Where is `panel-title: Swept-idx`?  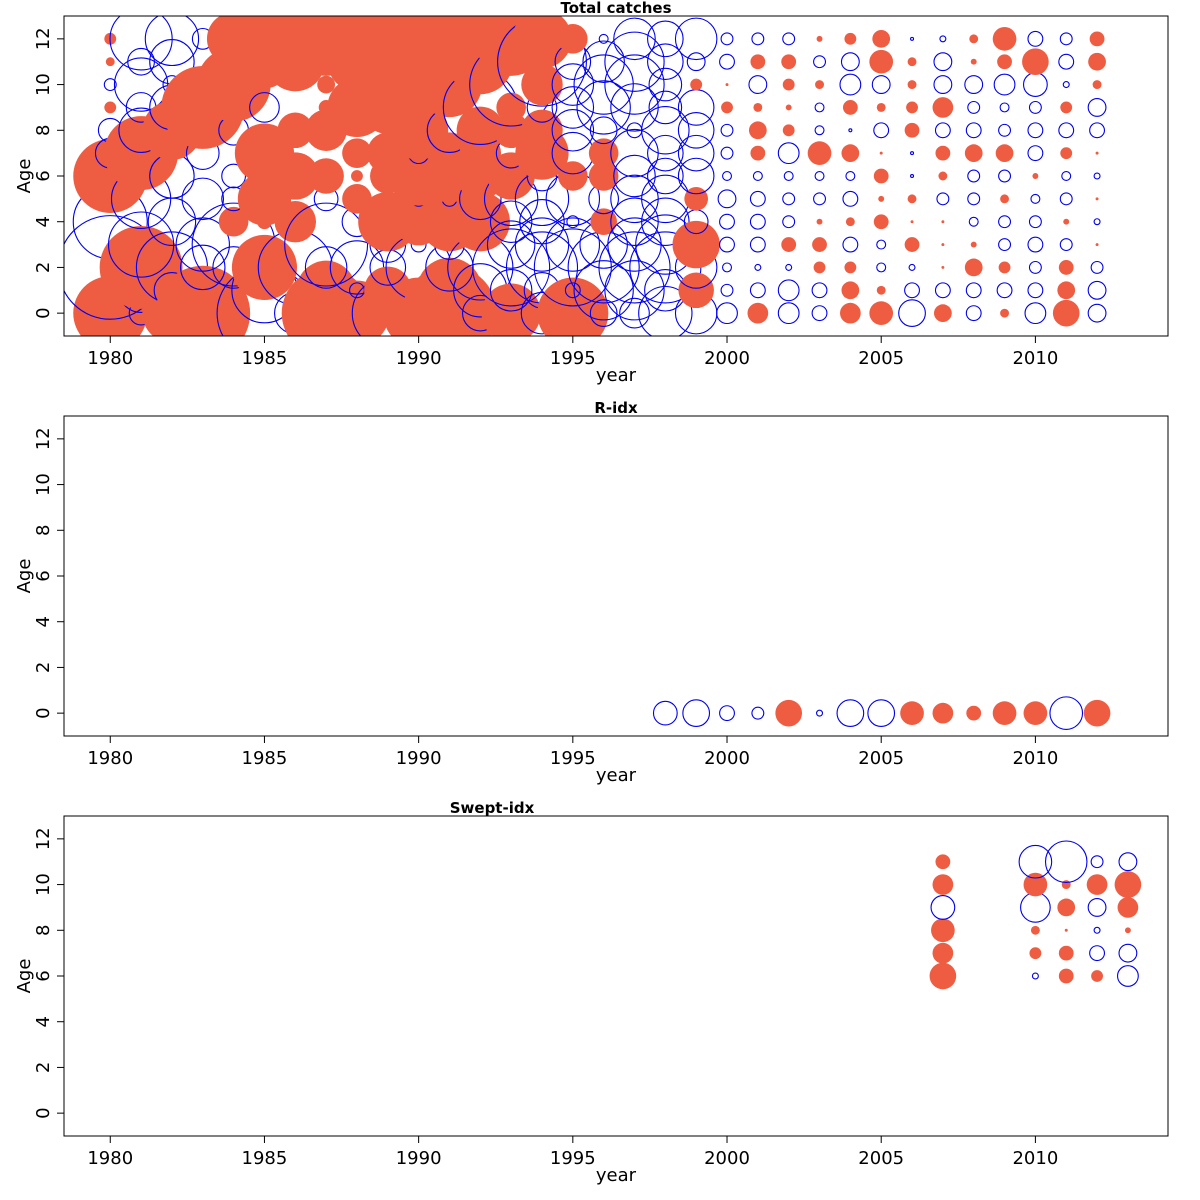
panel-title: Swept-idx is located at coordinates (492, 808).